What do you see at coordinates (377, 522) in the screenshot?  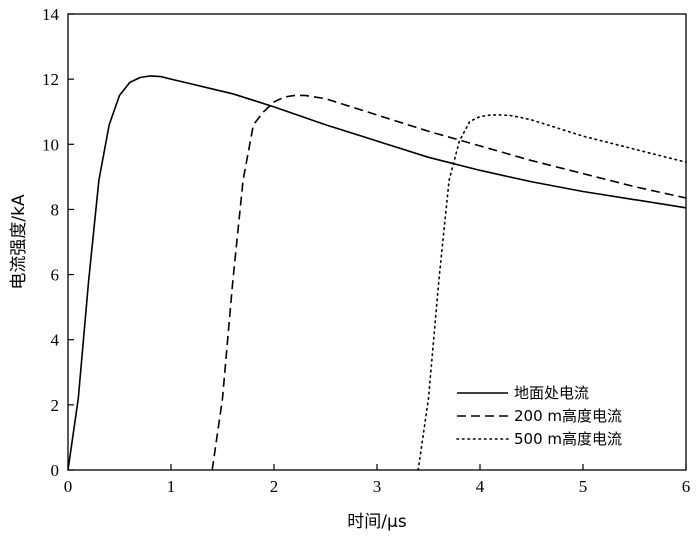 I see `x-axis-title: 时间/μs` at bounding box center [377, 522].